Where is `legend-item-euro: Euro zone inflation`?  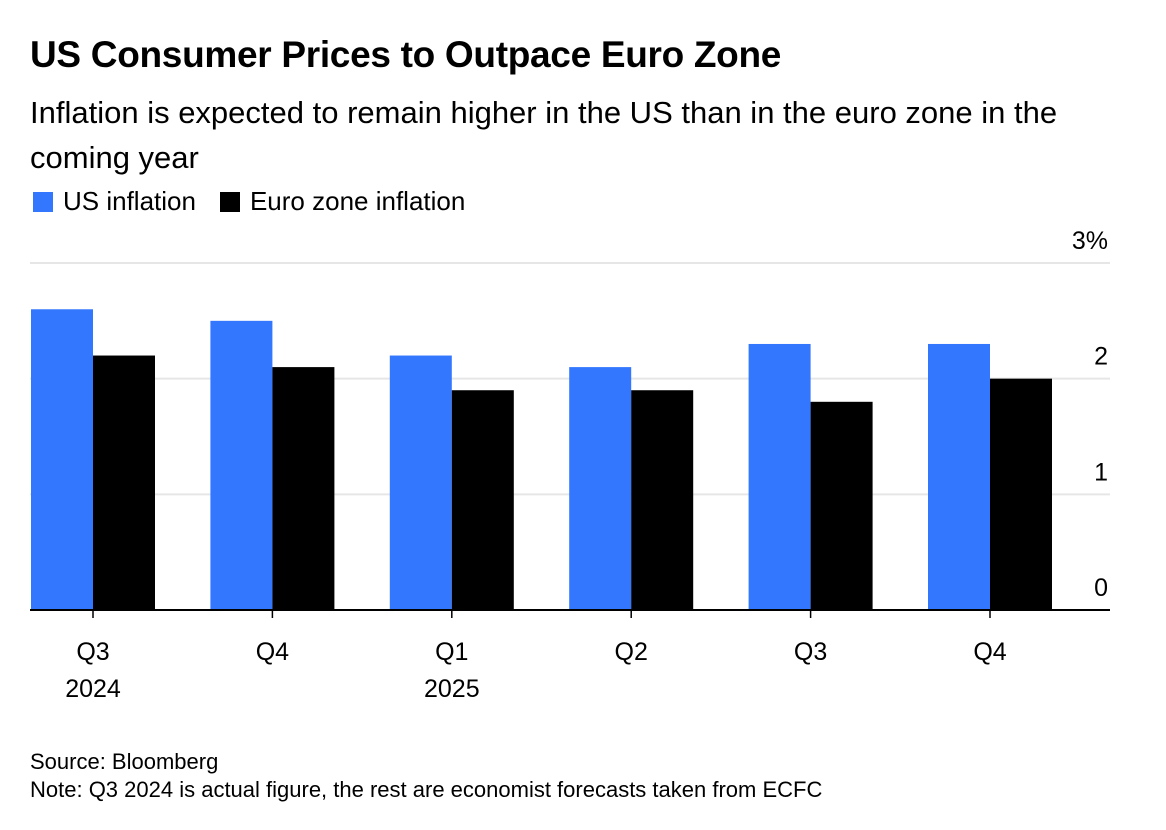
legend-item-euro: Euro zone inflation is located at coordinates (342, 201).